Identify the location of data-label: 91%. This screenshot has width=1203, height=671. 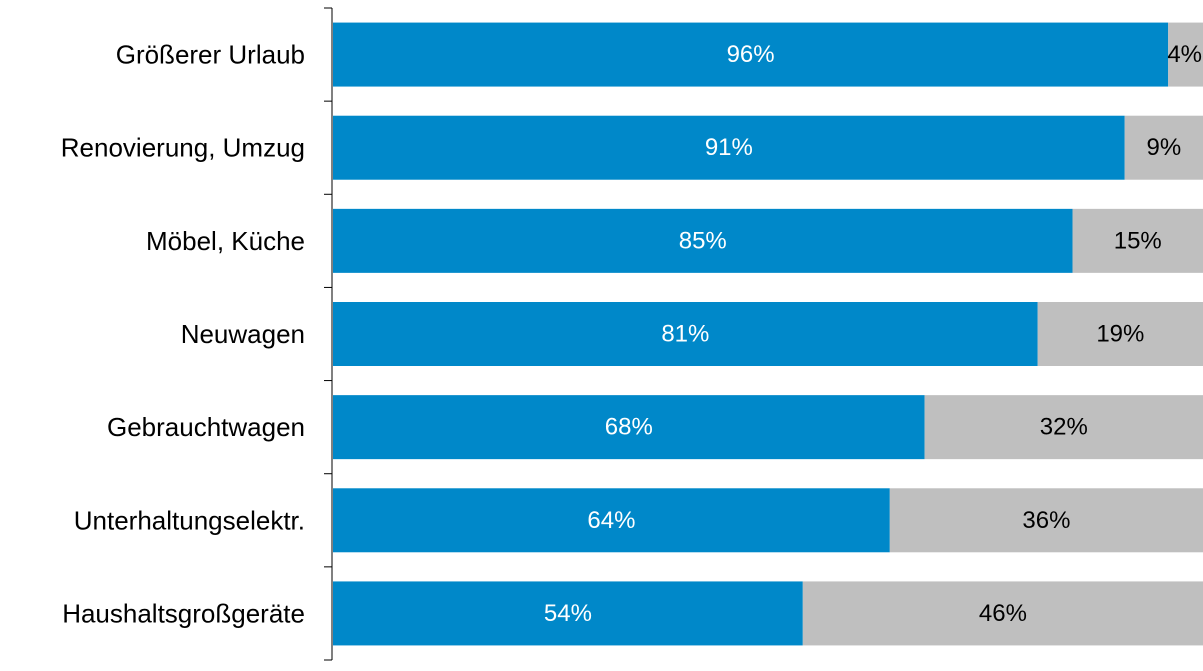
(729, 147).